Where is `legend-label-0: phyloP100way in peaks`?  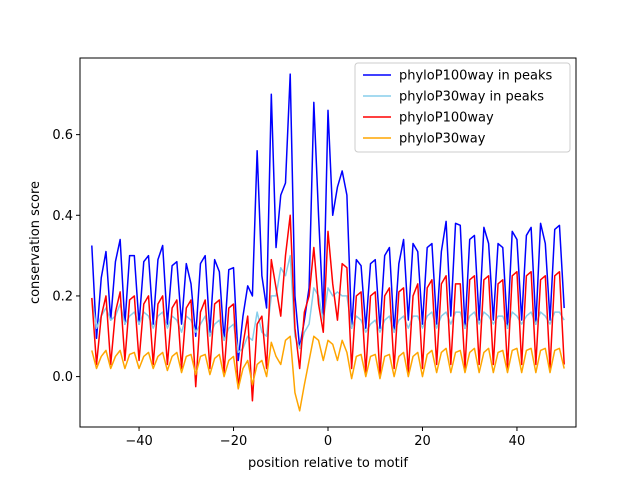 legend-label-0: phyloP100way in peaks is located at coordinates (476, 76).